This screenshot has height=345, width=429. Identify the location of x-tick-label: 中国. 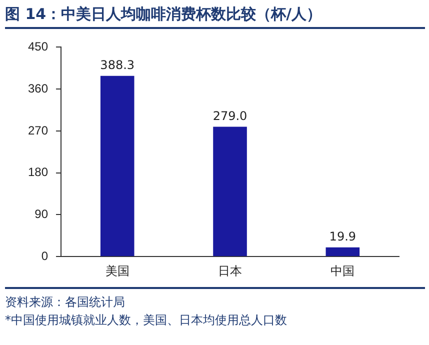
(342, 271).